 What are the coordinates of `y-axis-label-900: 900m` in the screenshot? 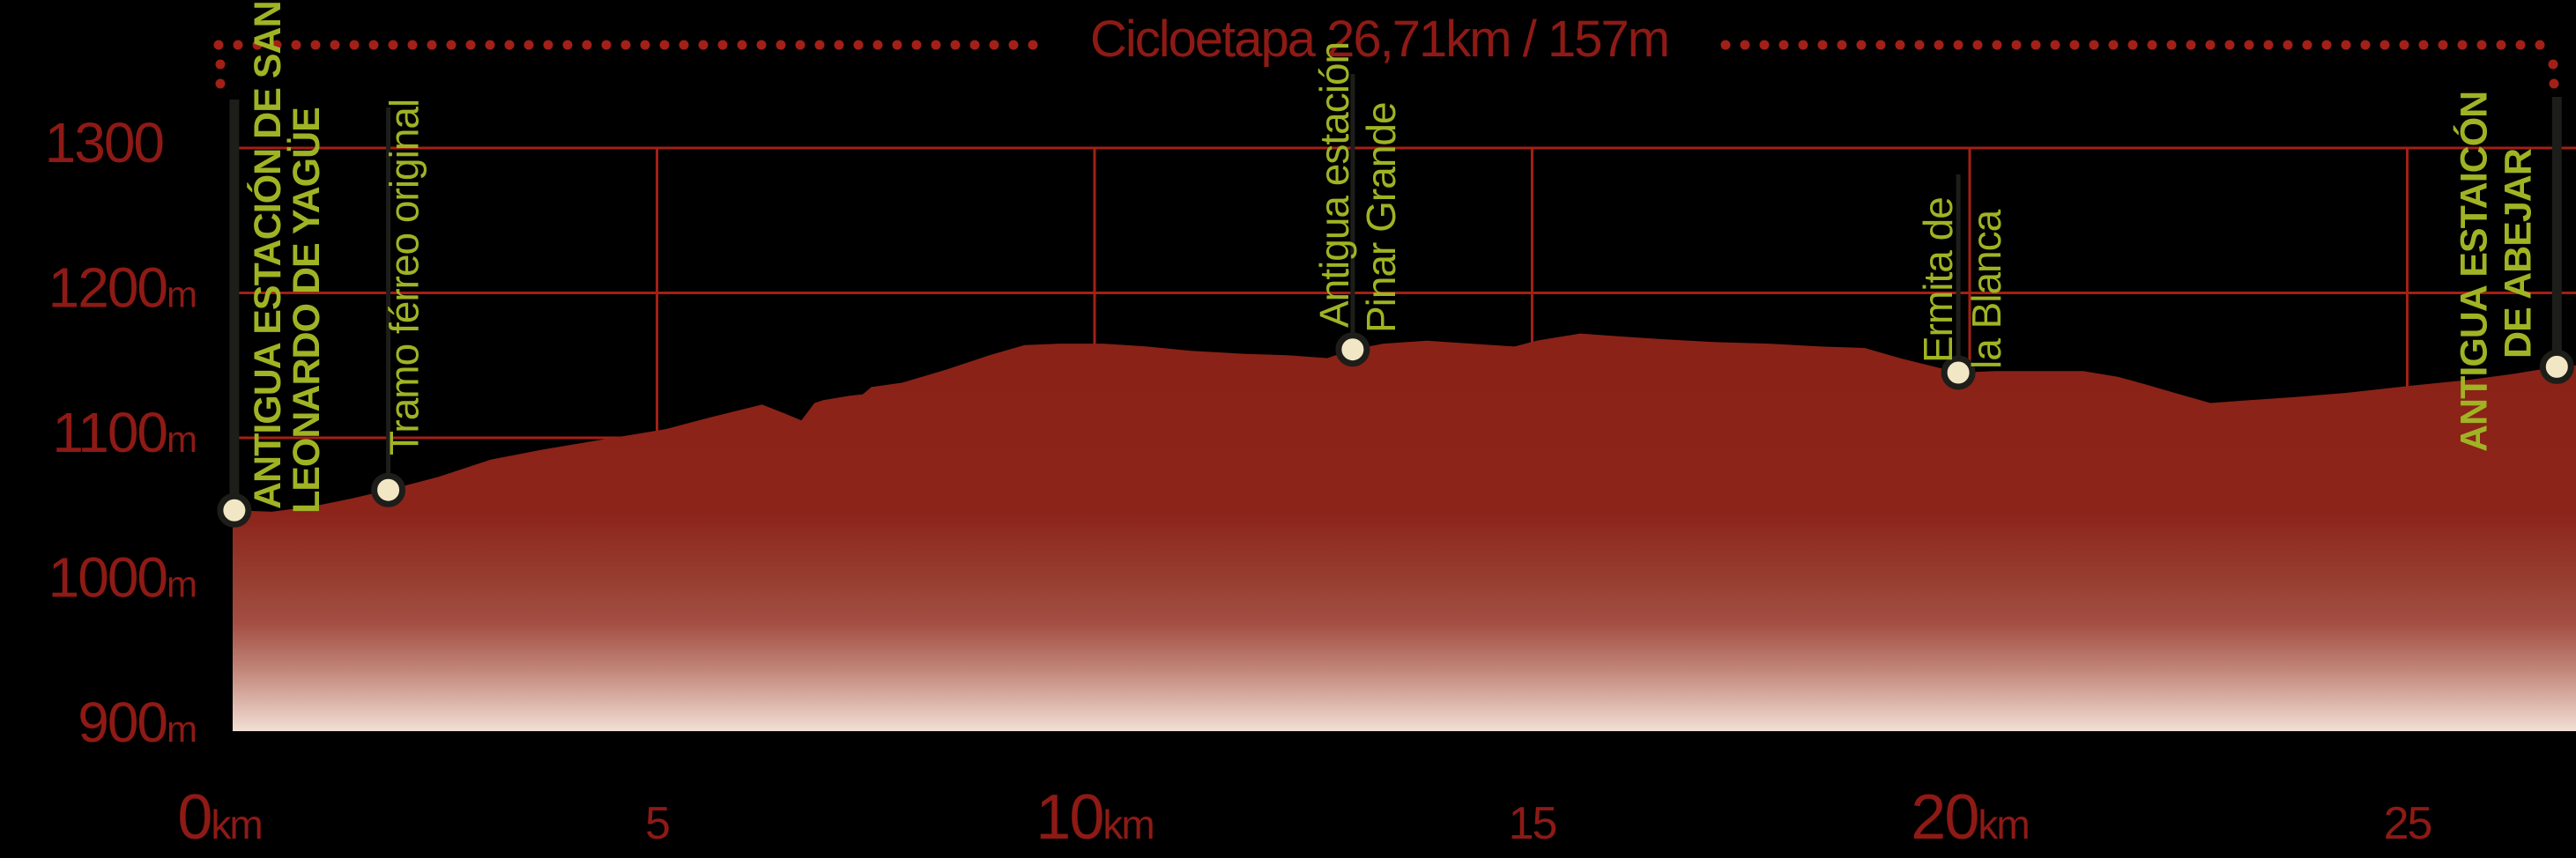 It's located at (137, 723).